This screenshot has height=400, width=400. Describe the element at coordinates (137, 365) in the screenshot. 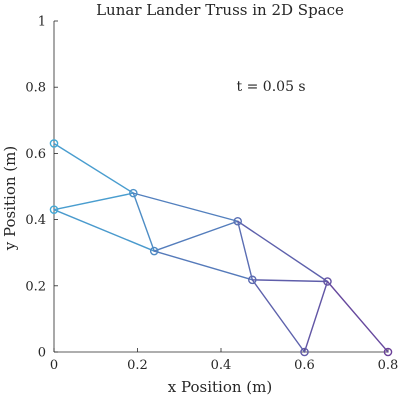

I see `x-tick-label: 0.2` at that location.